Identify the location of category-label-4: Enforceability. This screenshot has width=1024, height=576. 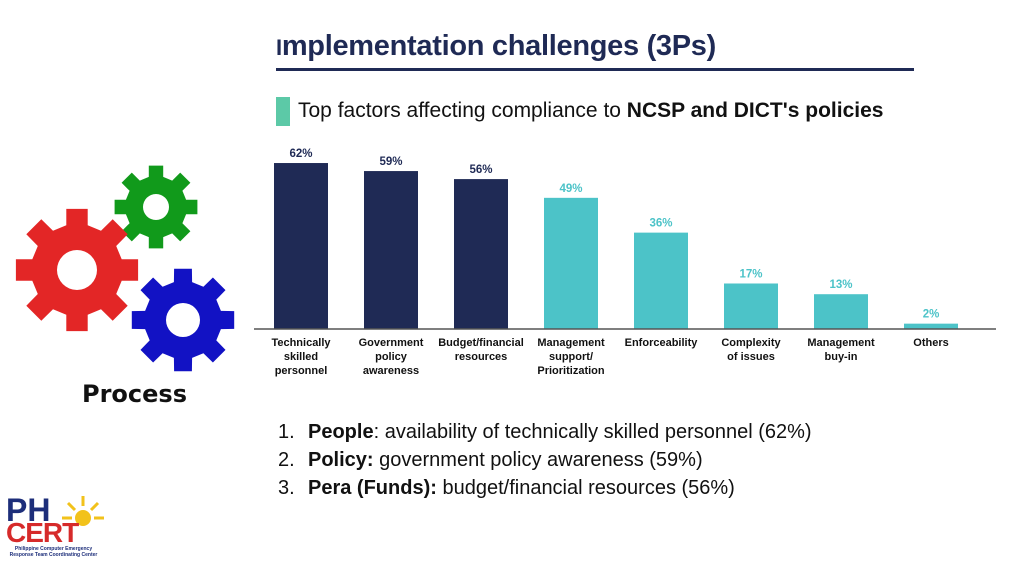
(662, 343).